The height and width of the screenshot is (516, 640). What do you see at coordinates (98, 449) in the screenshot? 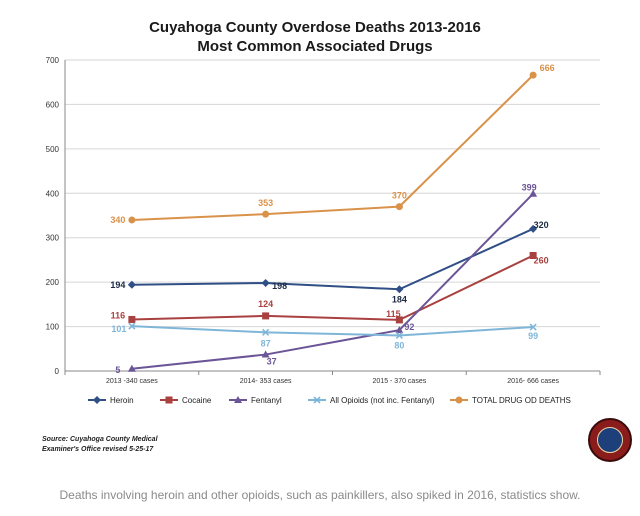
I see `source-line-2: Examiner's Office revised 5-25-17` at bounding box center [98, 449].